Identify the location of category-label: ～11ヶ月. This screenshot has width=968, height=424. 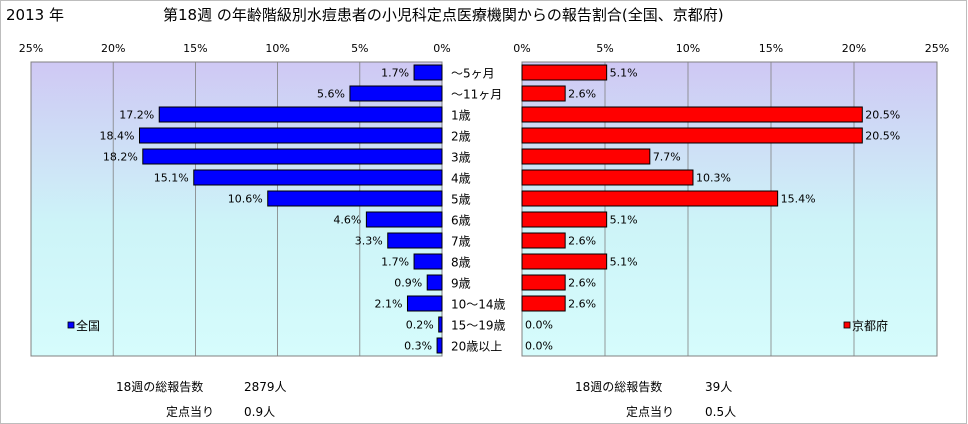
(476, 95).